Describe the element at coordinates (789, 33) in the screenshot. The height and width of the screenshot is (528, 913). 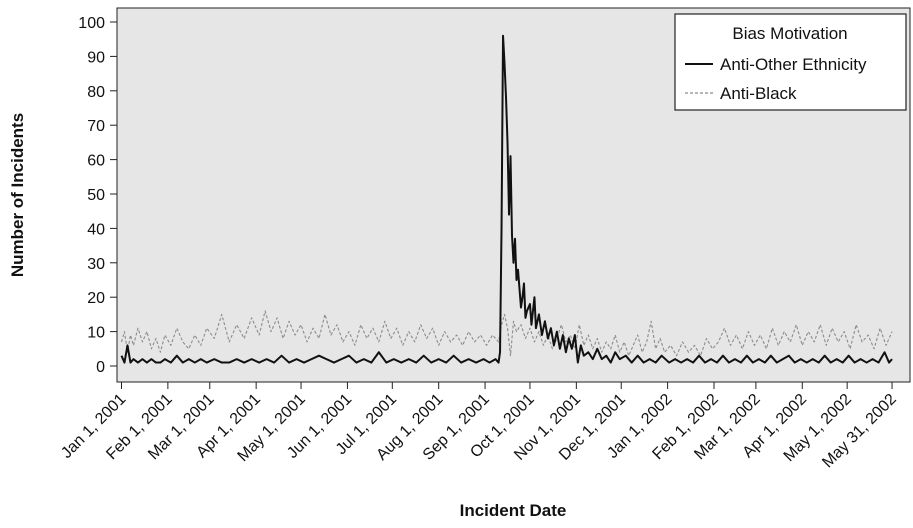
I see `legend-title: Bias Motivation` at that location.